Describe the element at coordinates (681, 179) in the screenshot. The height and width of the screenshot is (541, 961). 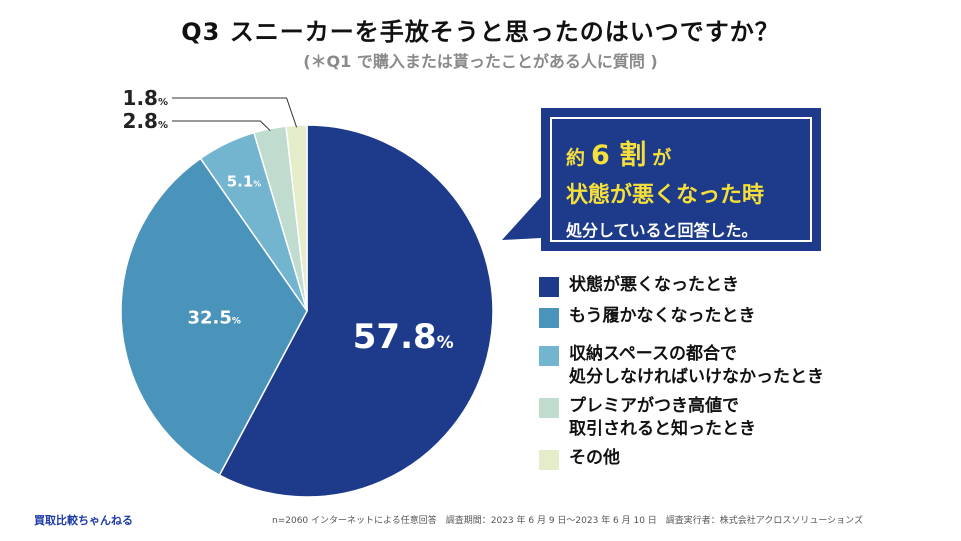
I see `callout-border` at that location.